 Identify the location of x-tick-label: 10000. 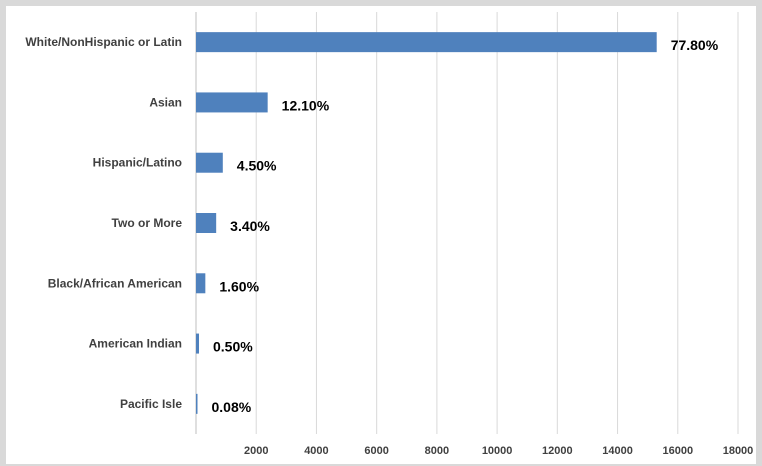
(497, 451).